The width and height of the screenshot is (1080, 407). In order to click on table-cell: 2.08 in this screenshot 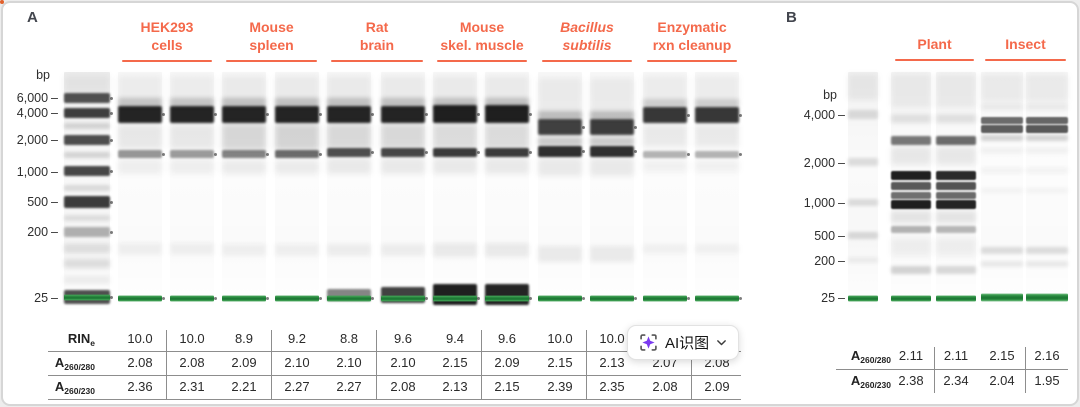, I will do `click(665, 386)`.